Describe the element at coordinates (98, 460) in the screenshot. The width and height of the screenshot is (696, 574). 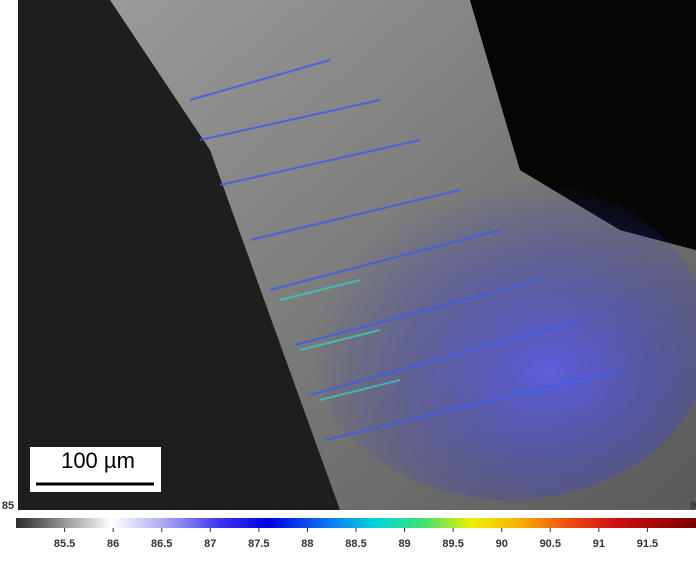
I see `scale-bar-label: 100 µm` at that location.